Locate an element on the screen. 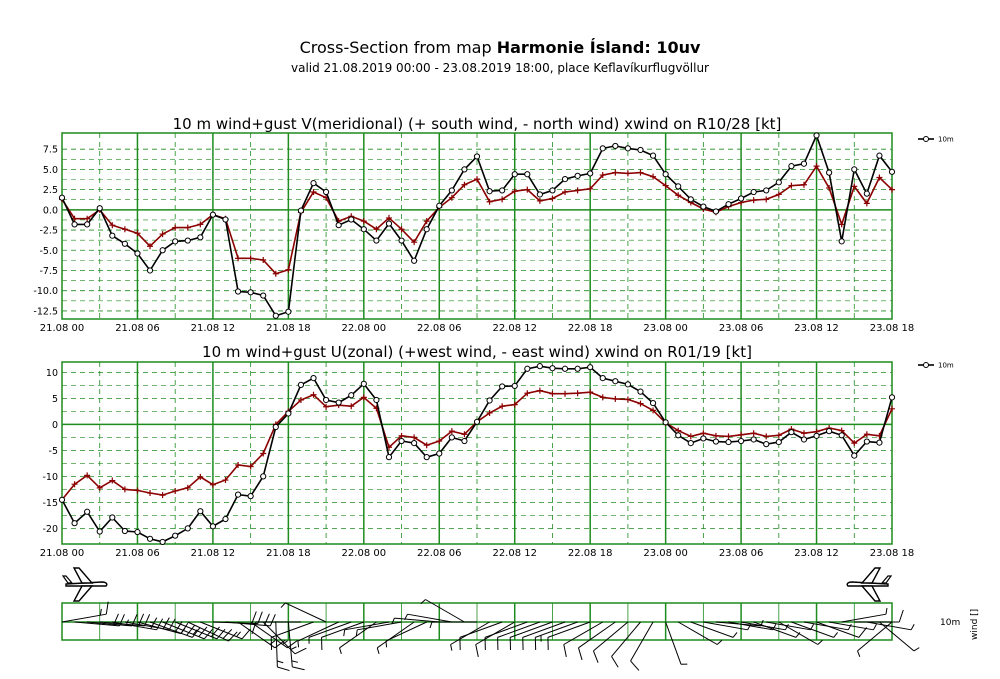 The width and height of the screenshot is (1000, 679). x-tick-label: 22.08 12 is located at coordinates (514, 553).